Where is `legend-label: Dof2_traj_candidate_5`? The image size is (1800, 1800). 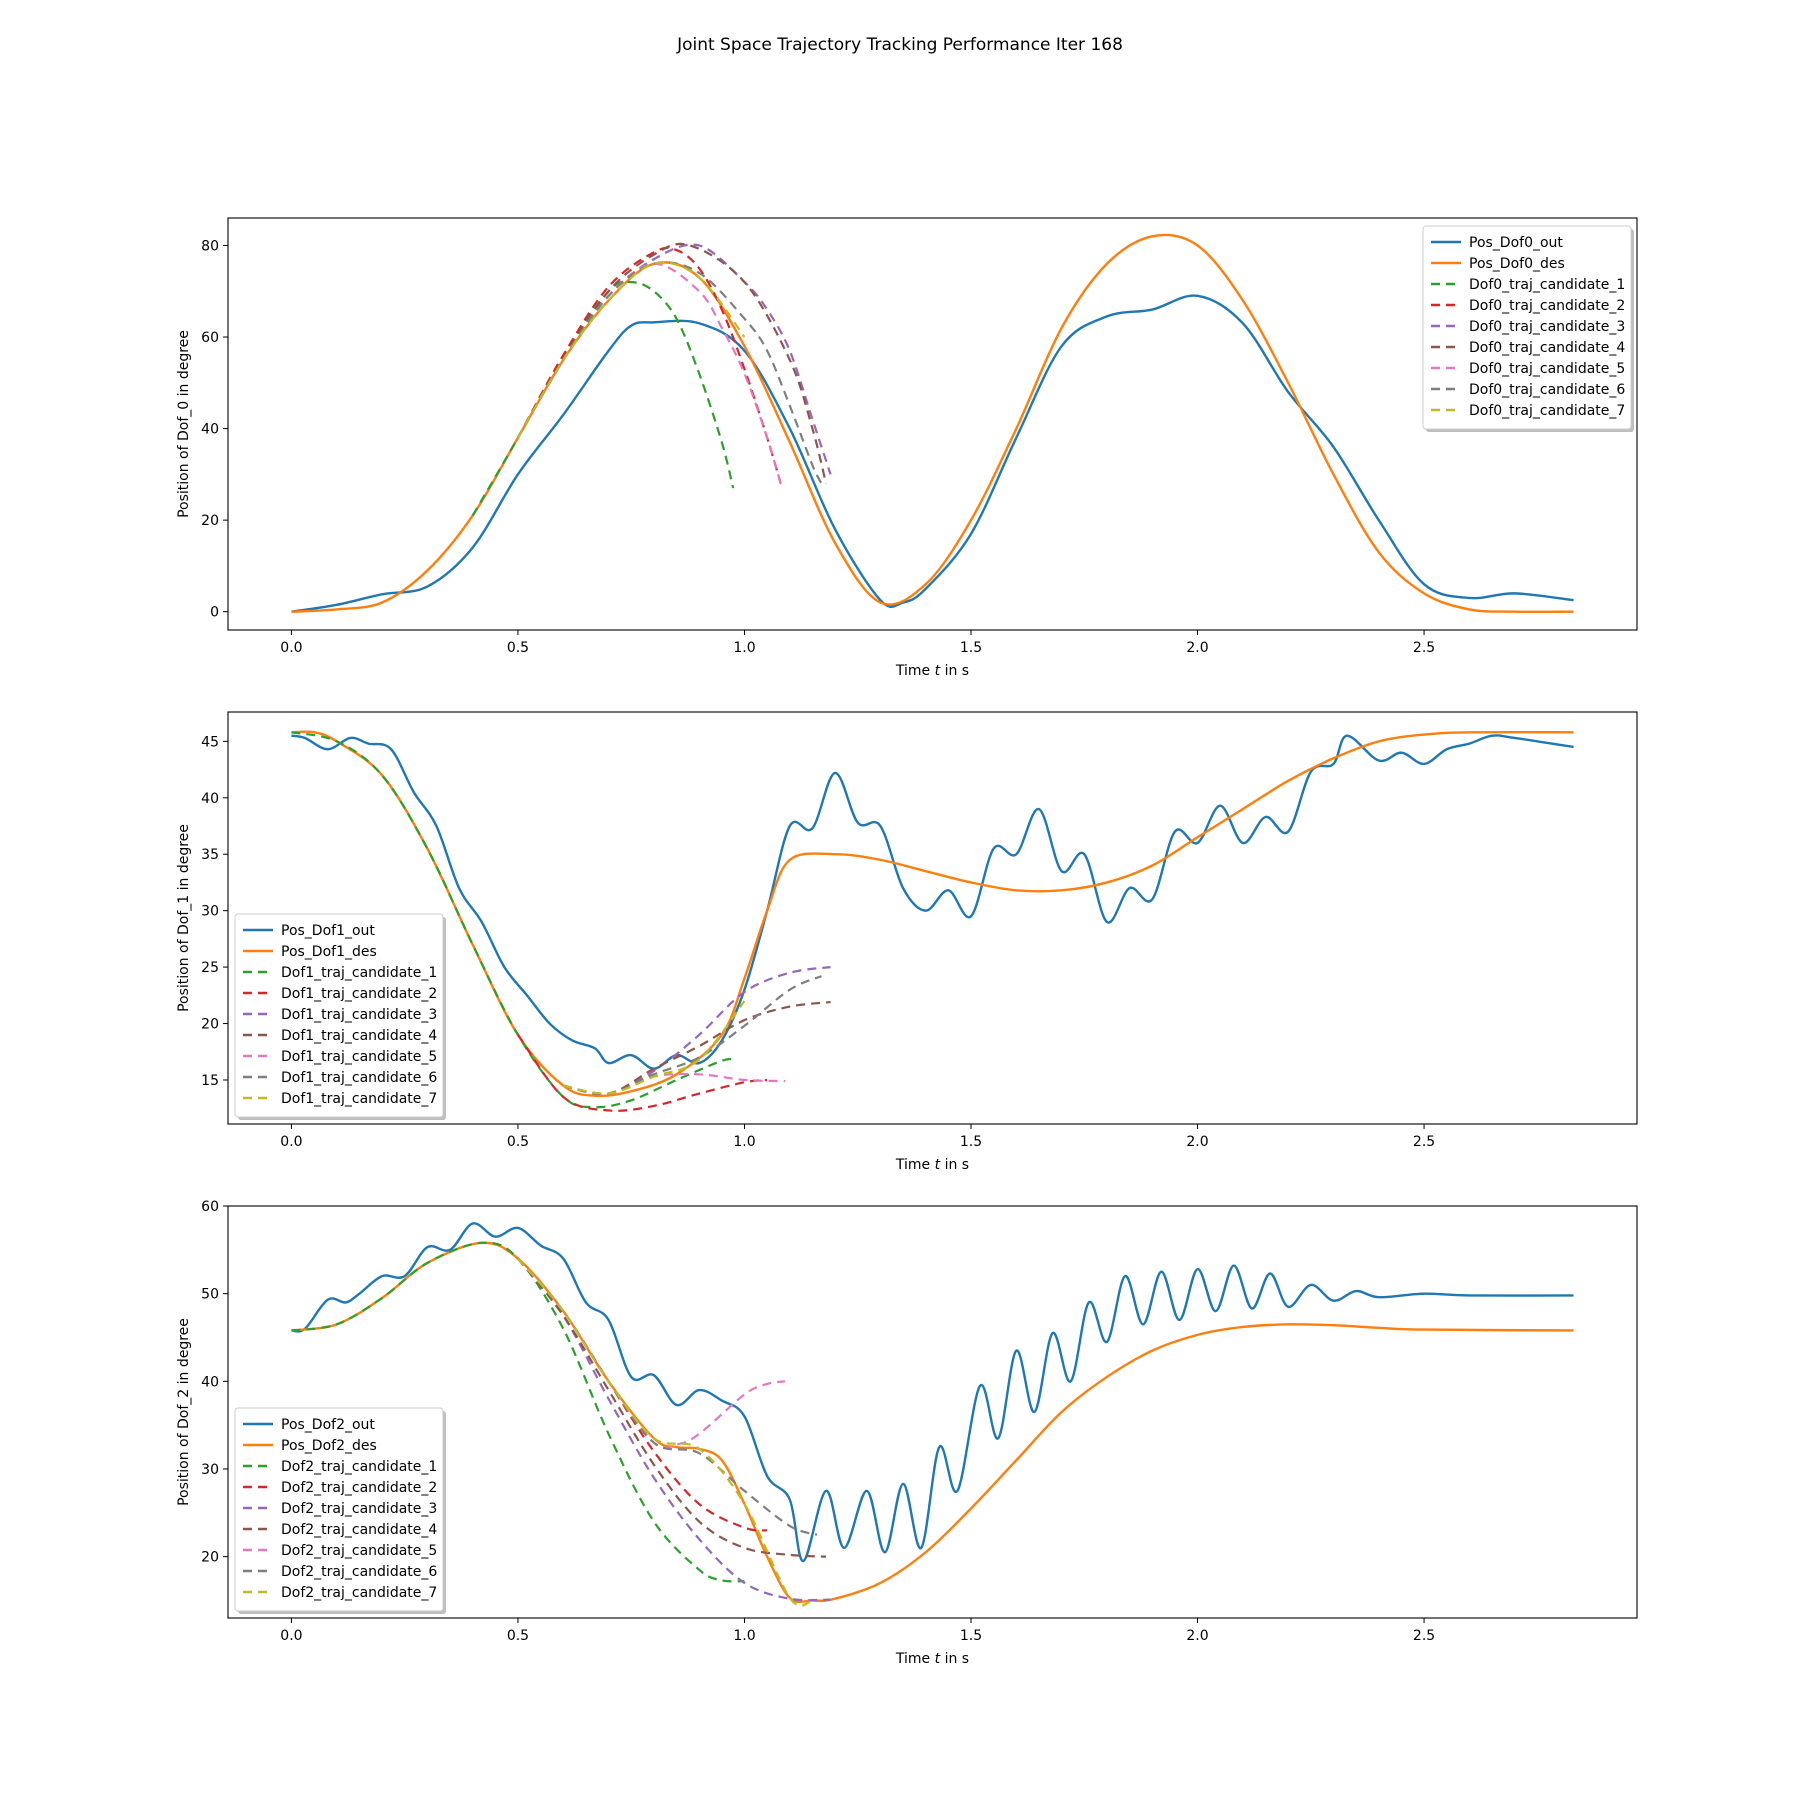 legend-label: Dof2_traj_candidate_5 is located at coordinates (359, 1551).